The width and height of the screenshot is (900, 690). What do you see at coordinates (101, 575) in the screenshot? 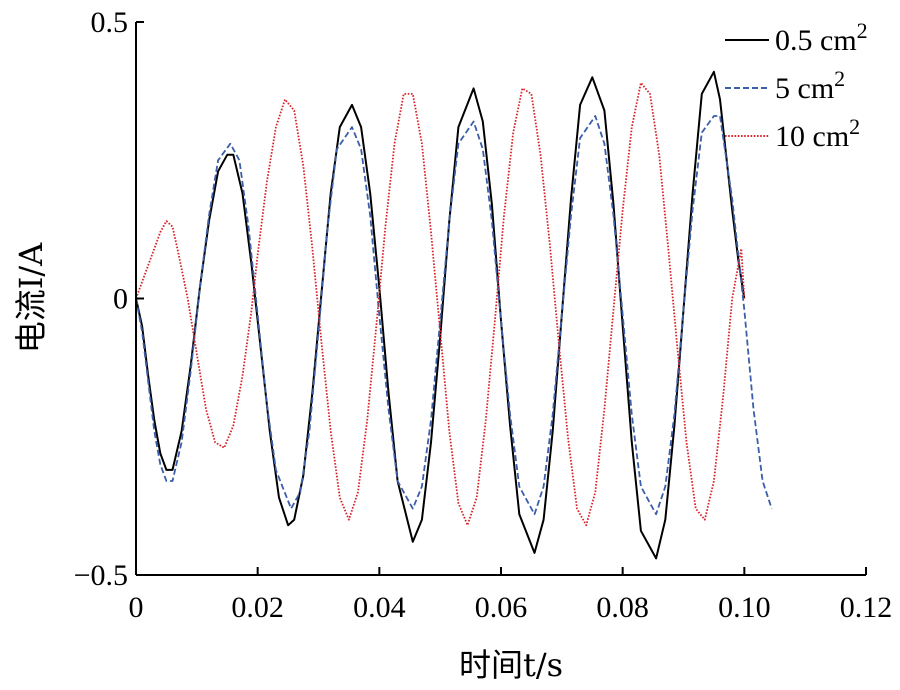
I see `y-tick-label: −0.5` at bounding box center [101, 575].